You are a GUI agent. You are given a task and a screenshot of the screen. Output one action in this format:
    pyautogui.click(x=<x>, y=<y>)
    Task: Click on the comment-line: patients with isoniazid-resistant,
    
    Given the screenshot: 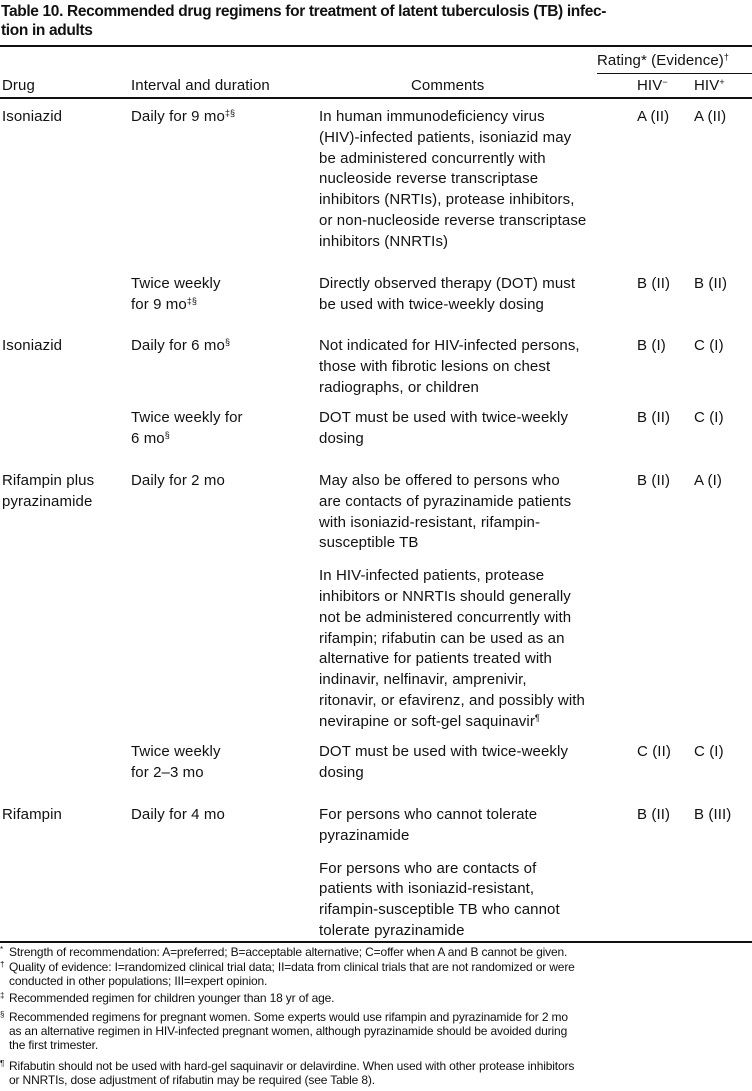 What is the action you would take?
    pyautogui.click(x=427, y=889)
    